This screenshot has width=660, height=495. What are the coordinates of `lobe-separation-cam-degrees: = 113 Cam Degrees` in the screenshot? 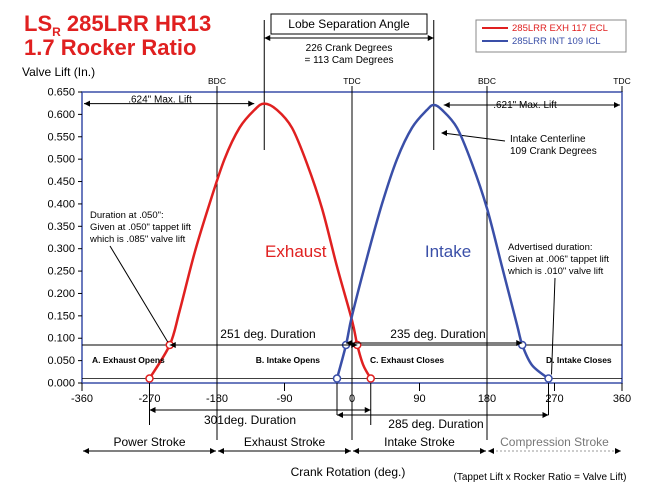 It's located at (348, 60).